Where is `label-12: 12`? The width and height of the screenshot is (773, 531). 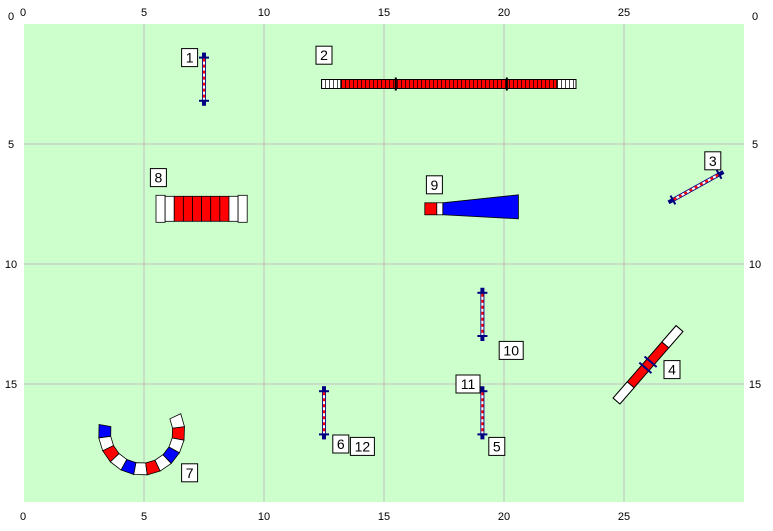
label-12: 12 is located at coordinates (362, 446).